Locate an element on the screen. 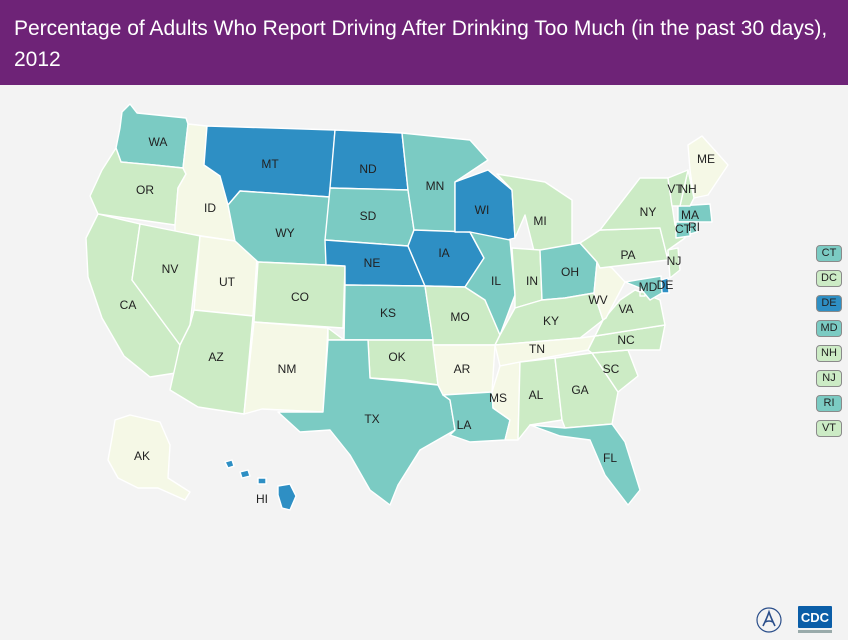 The width and height of the screenshot is (848, 640). state-label-in: IN is located at coordinates (532, 281).